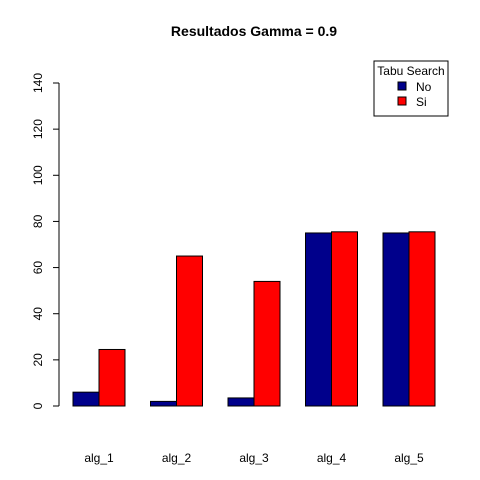 The image size is (480, 480). What do you see at coordinates (177, 458) in the screenshot?
I see `x-tick-label: alg_2` at bounding box center [177, 458].